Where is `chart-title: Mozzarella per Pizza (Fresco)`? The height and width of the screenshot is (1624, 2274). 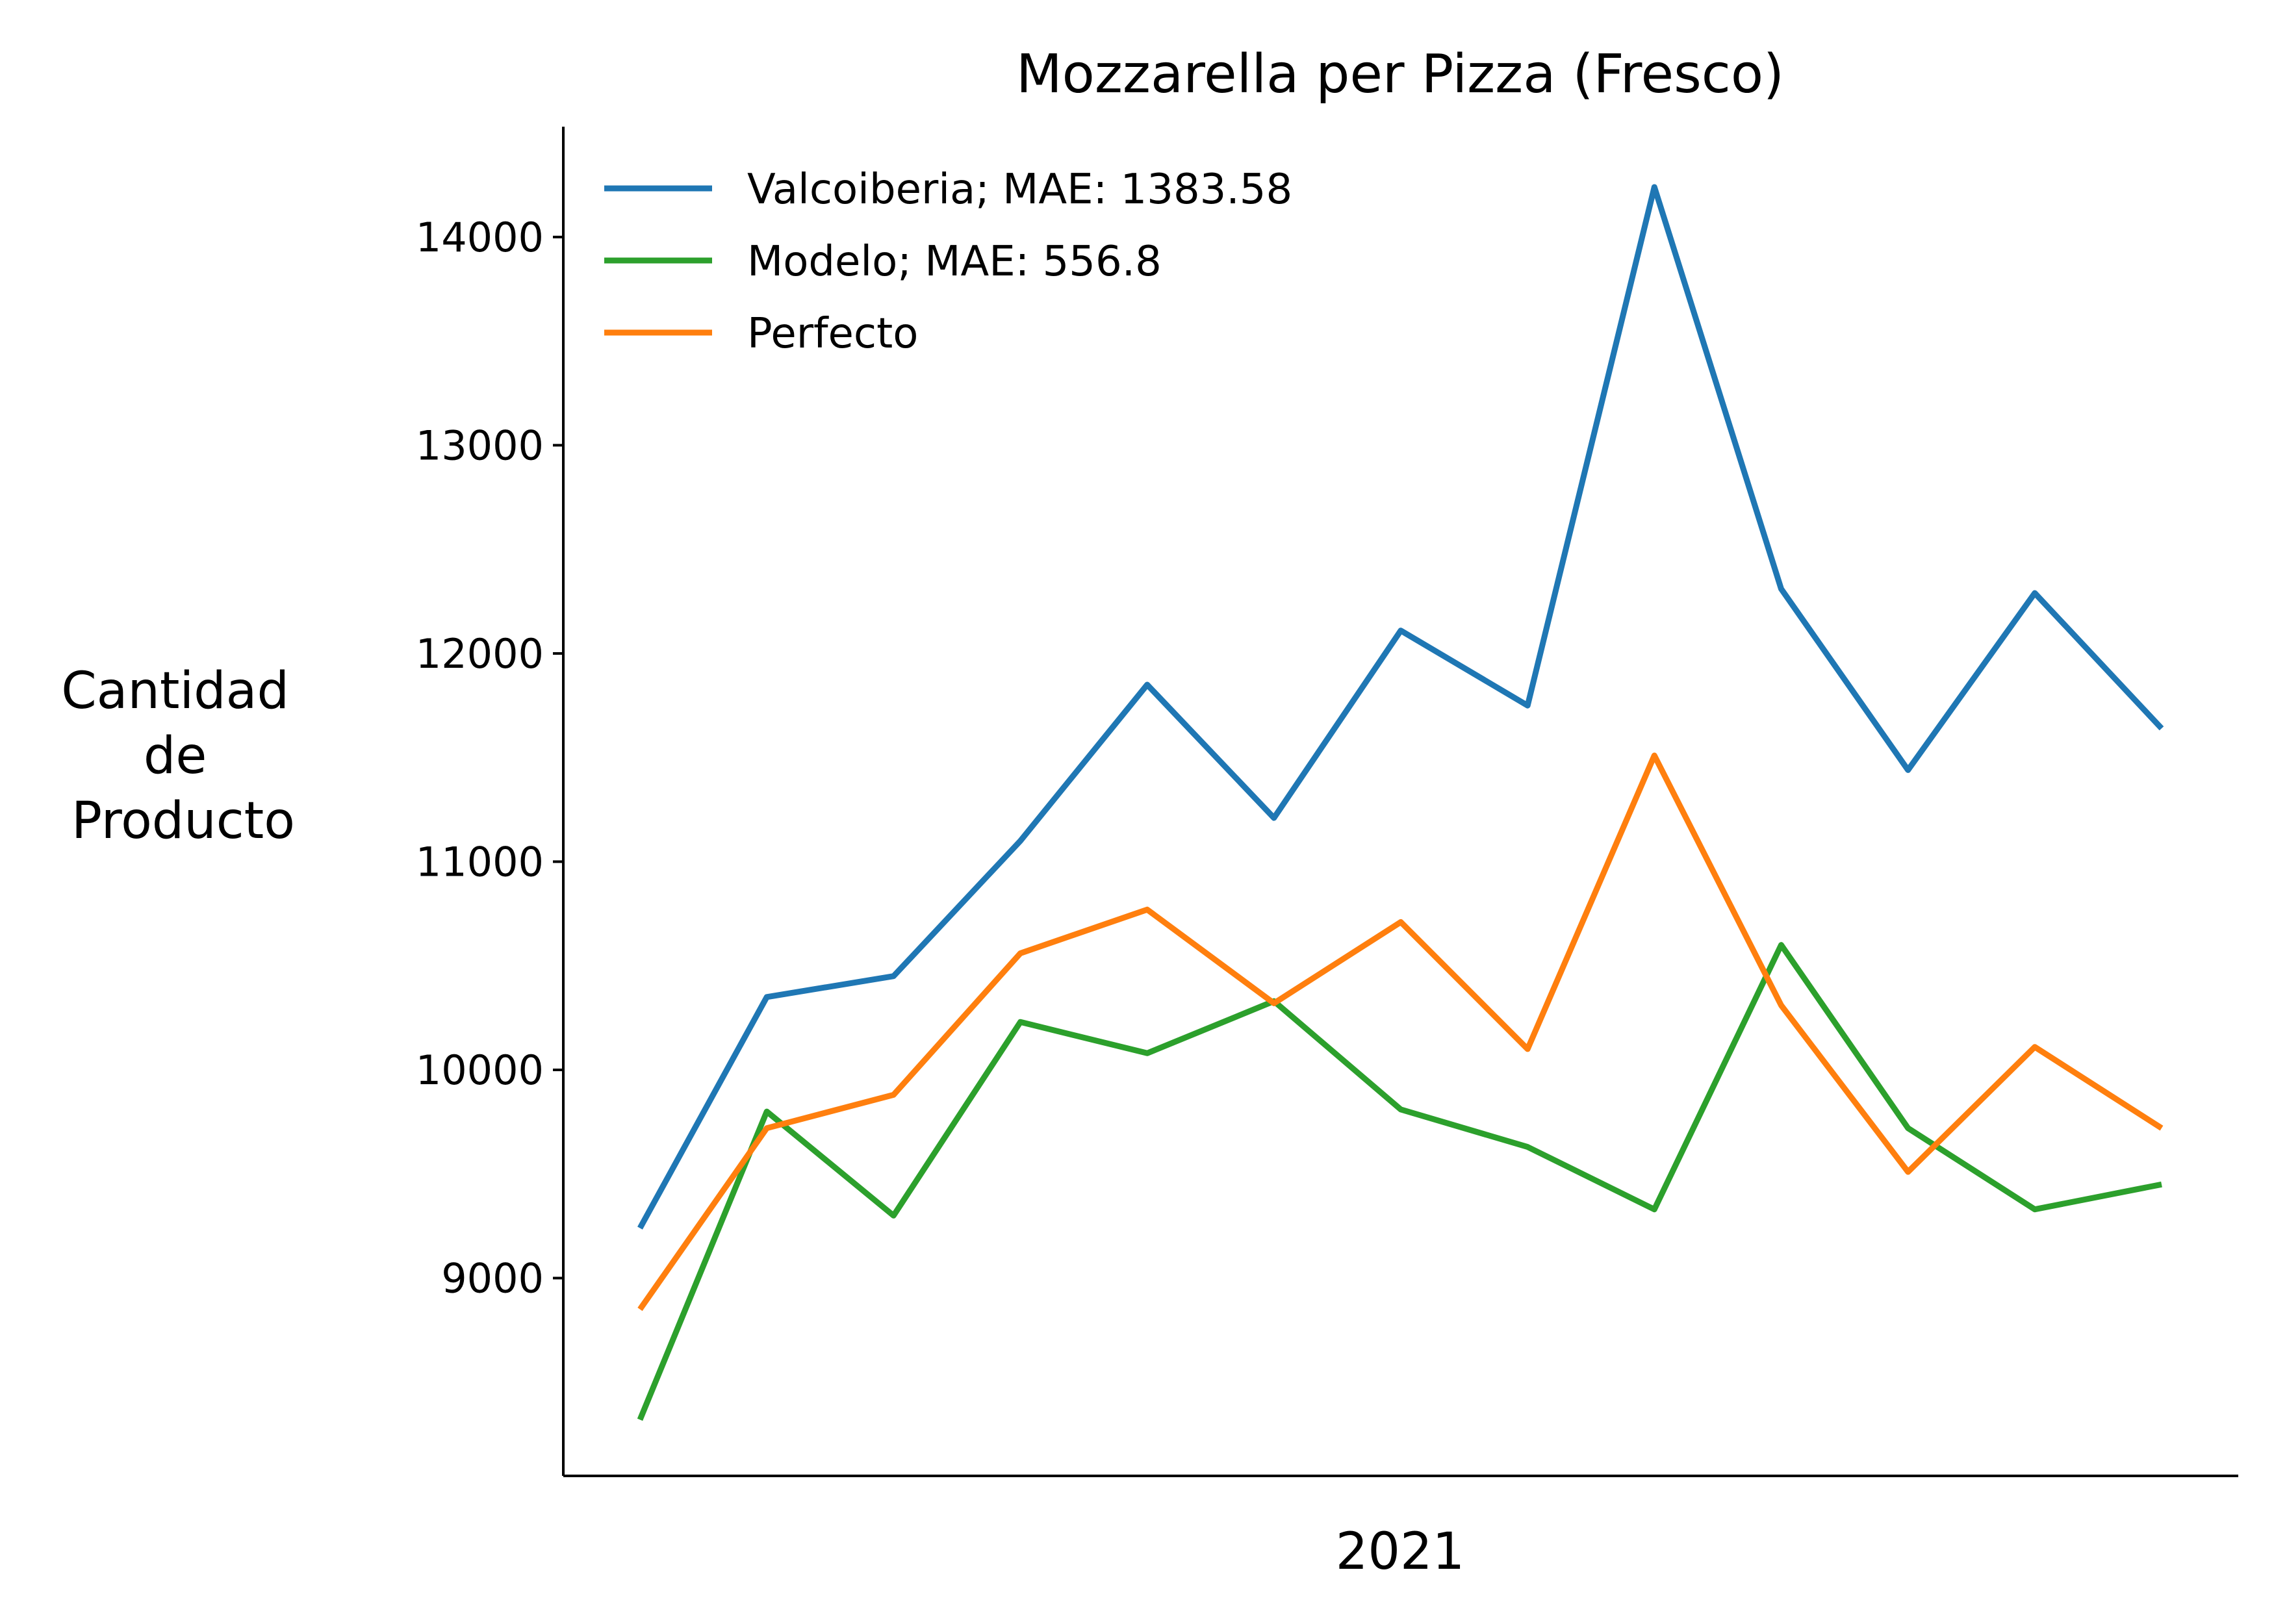 chart-title: Mozzarella per Pizza (Fresco) is located at coordinates (1400, 74).